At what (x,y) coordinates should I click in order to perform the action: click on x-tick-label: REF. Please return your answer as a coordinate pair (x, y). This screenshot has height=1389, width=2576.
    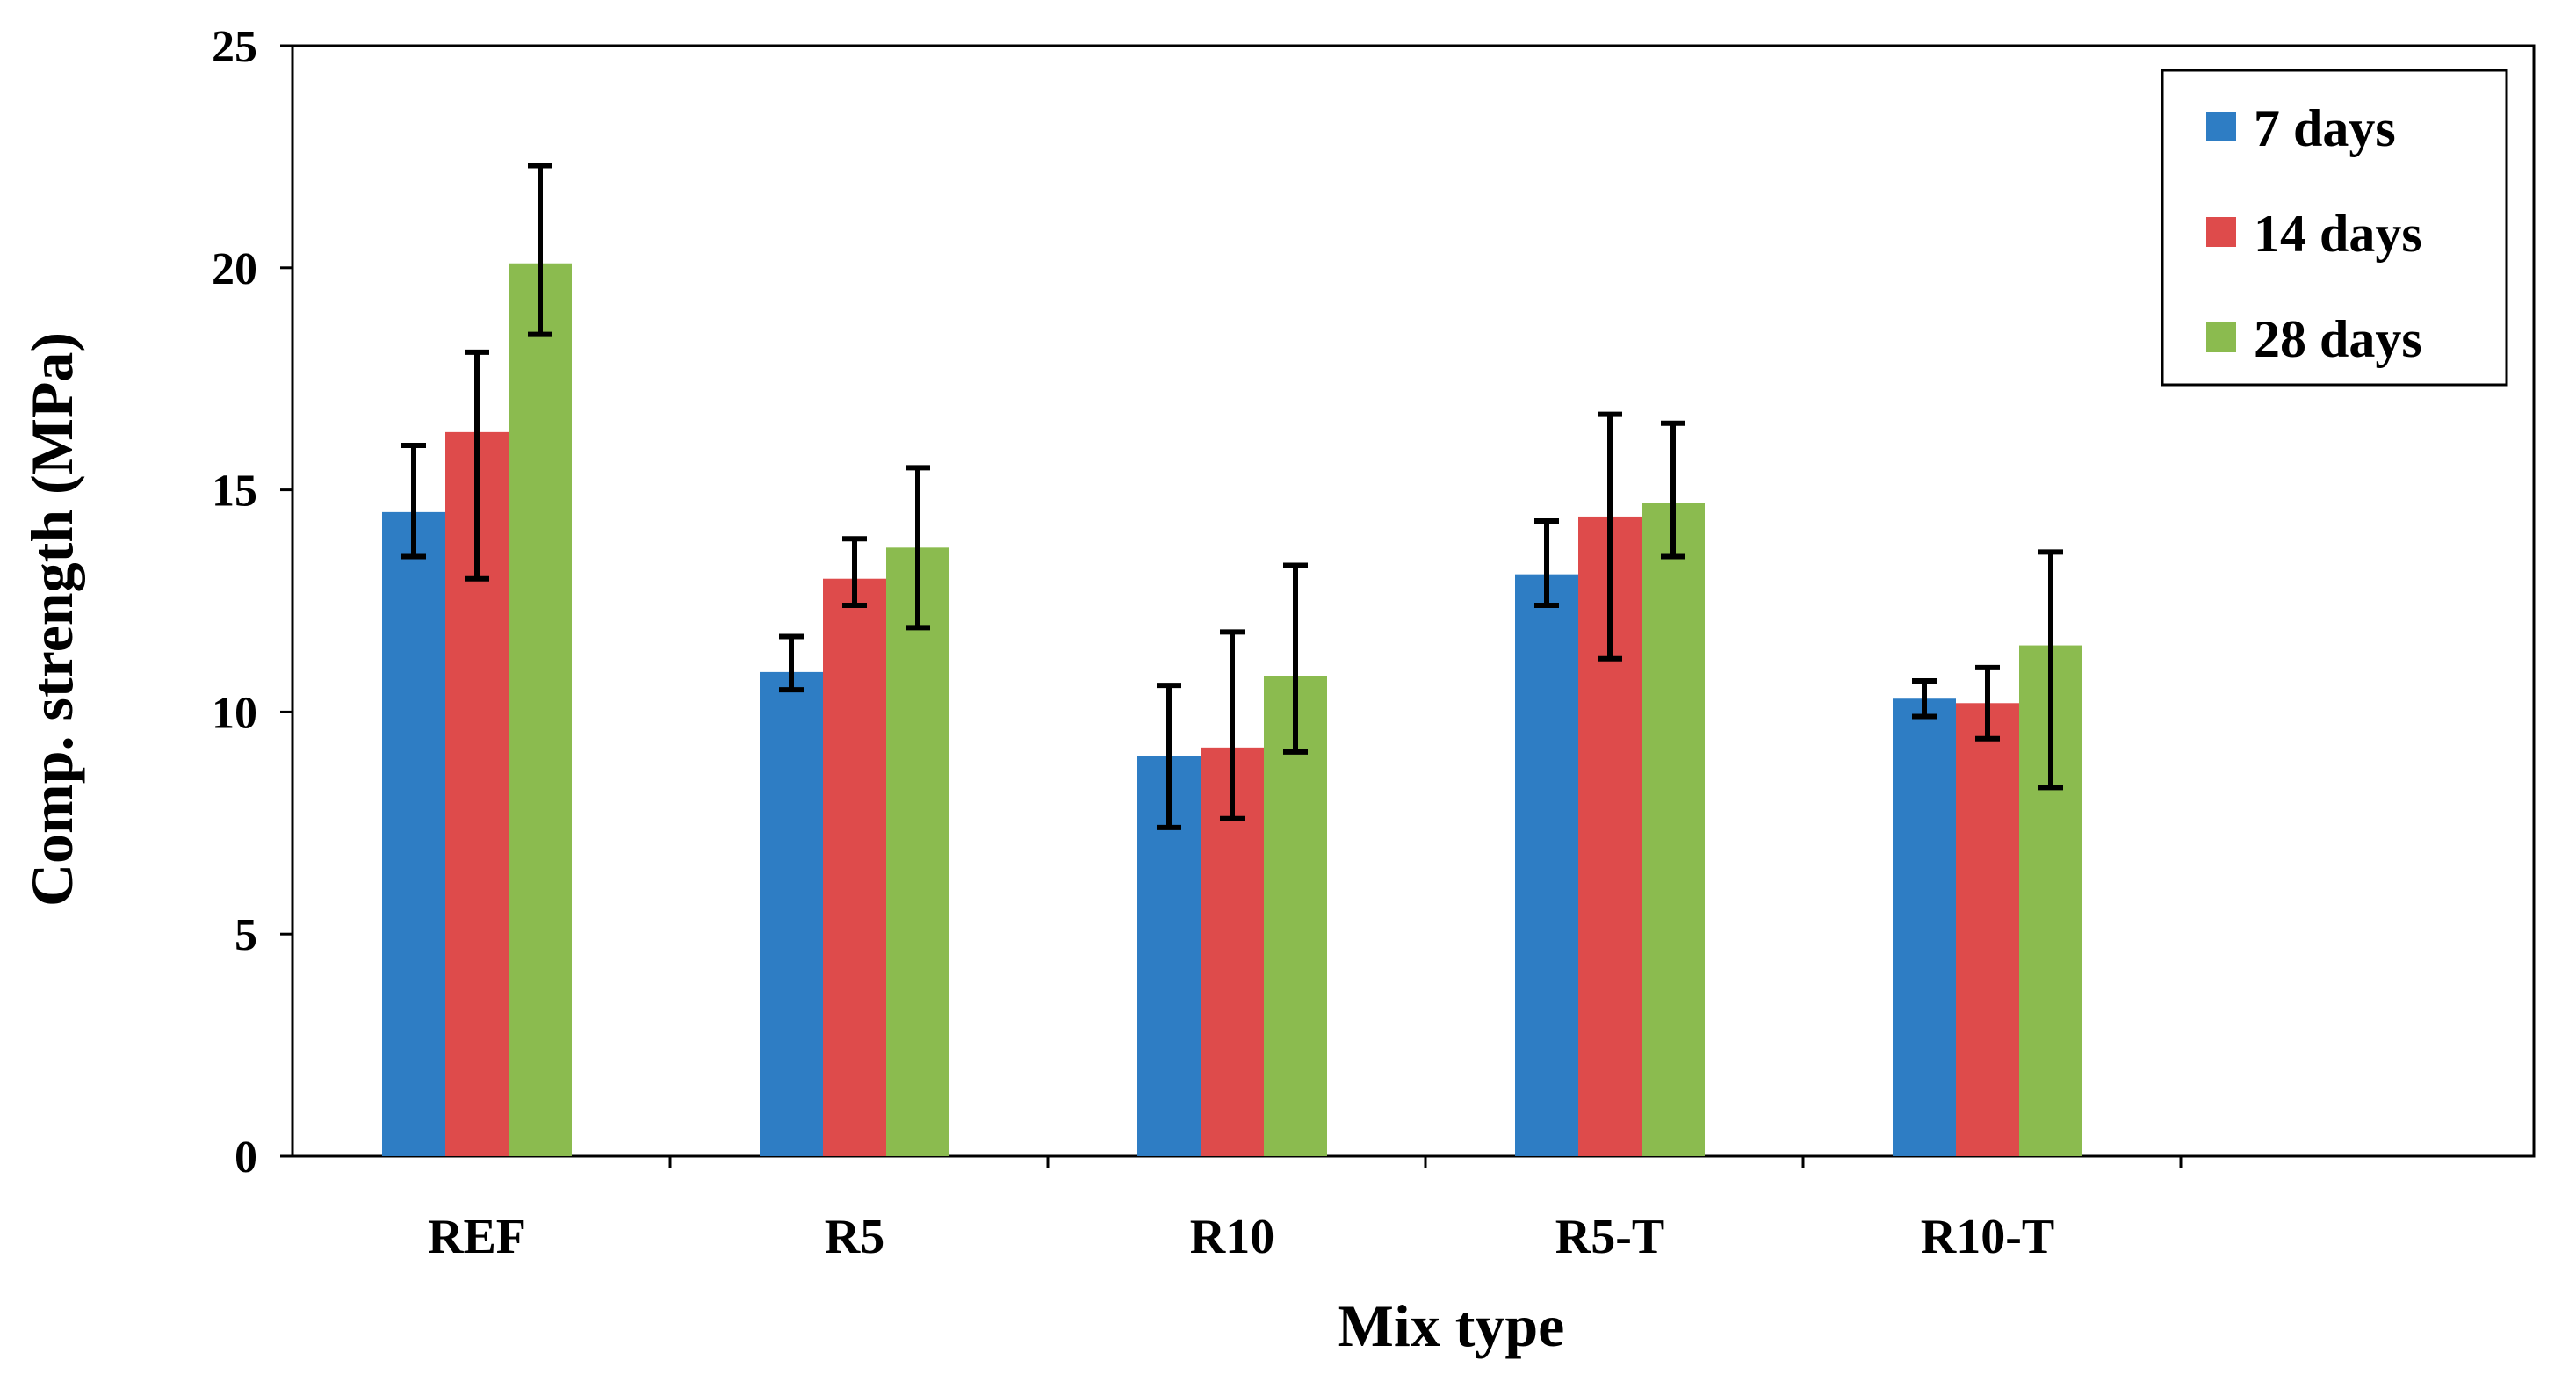
    Looking at the image, I should click on (477, 1237).